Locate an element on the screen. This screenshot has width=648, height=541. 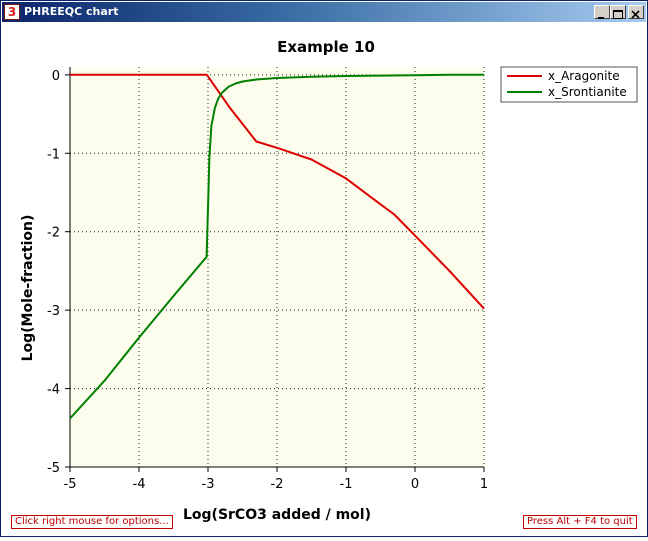
window-title: PHREEQC chart is located at coordinates (71, 11).